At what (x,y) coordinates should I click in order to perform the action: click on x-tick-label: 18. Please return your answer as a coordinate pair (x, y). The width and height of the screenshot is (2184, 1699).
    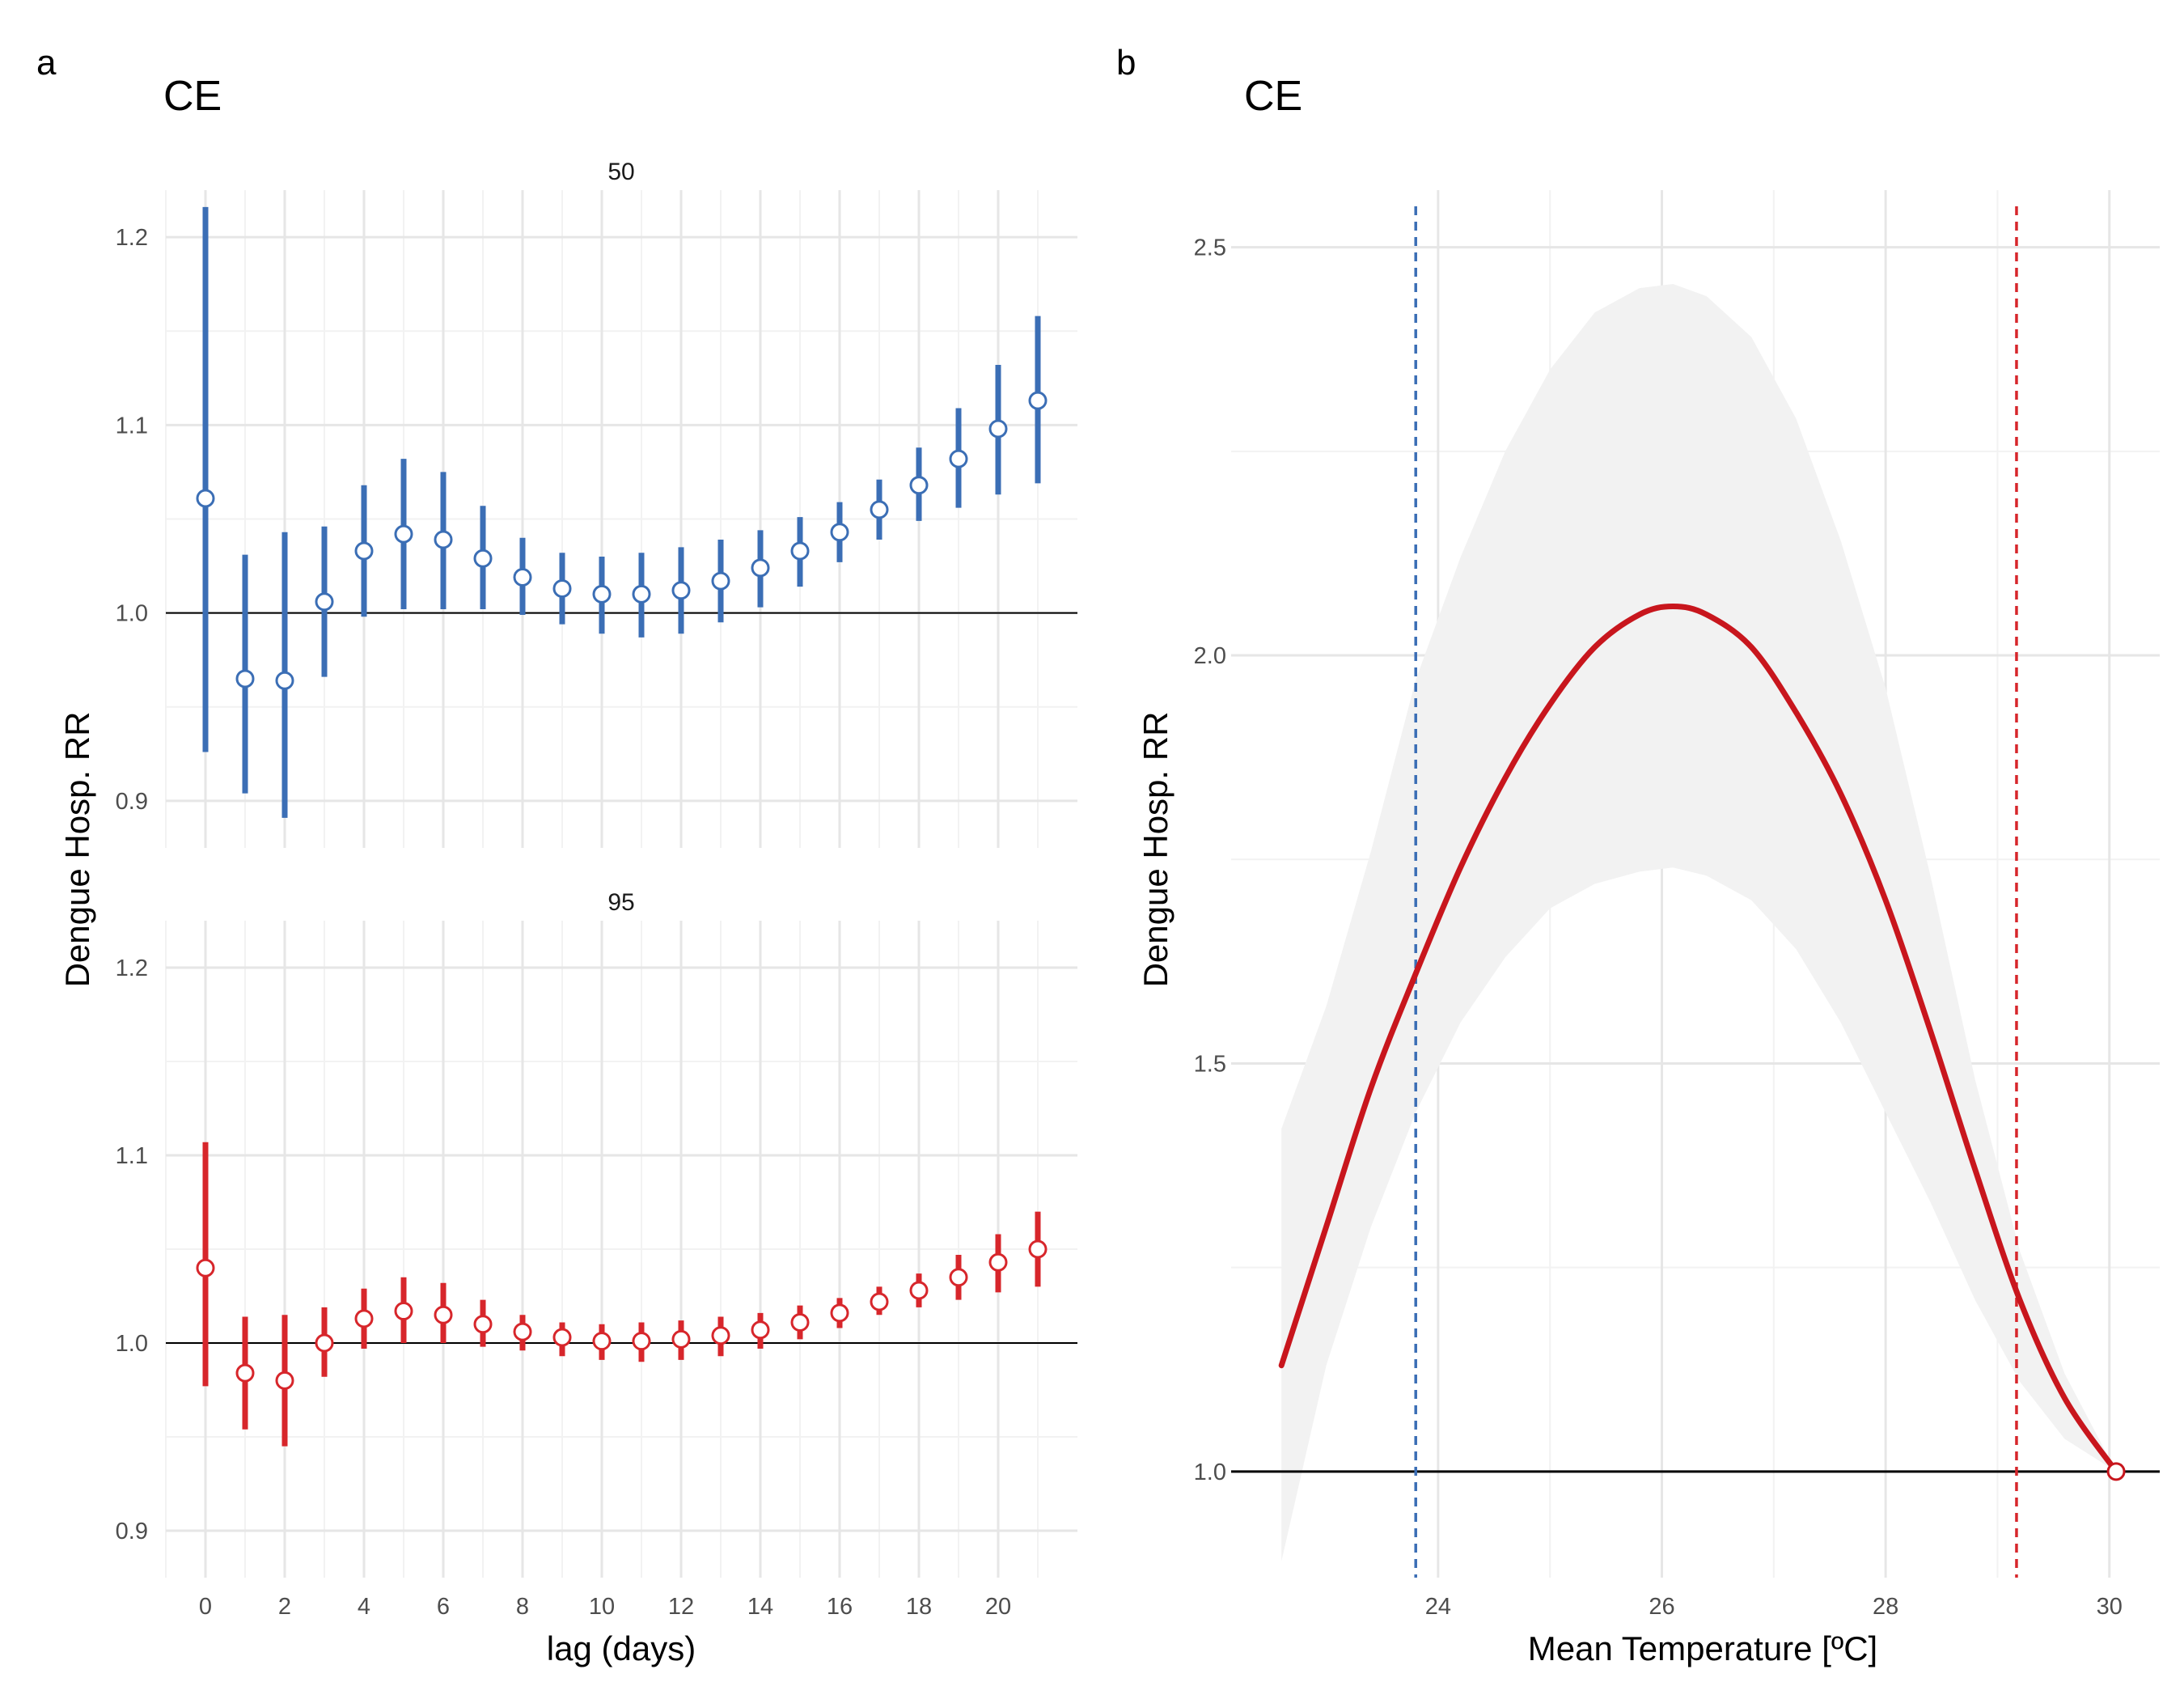
    Looking at the image, I should click on (919, 1607).